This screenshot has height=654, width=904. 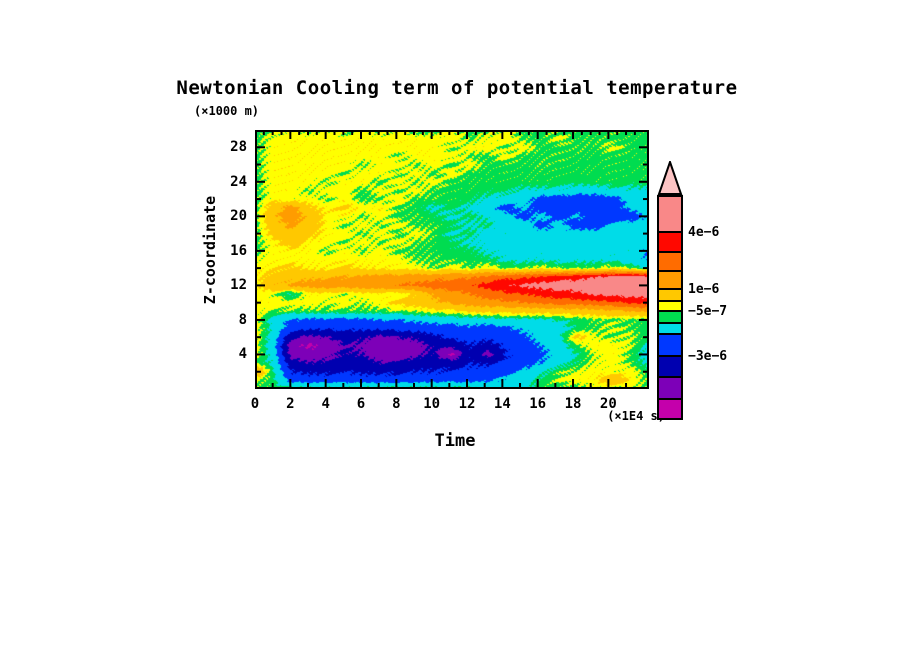 What do you see at coordinates (636, 416) in the screenshot?
I see `x-axis-unit-label: (×1E4 s)` at bounding box center [636, 416].